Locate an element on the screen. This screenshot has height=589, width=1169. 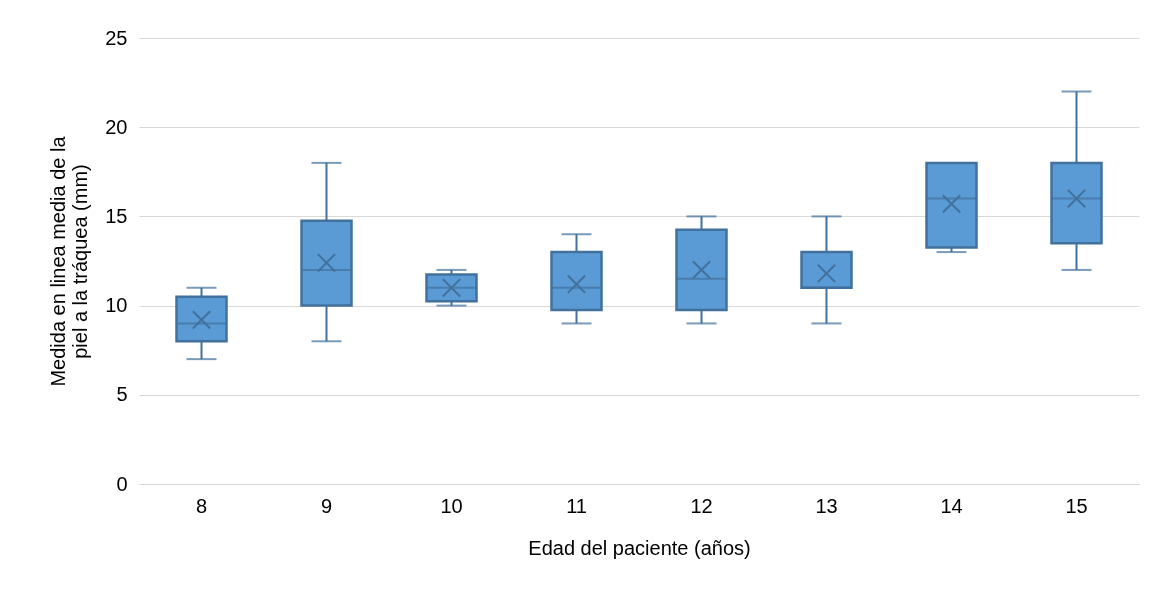
x-tick-label: 8 is located at coordinates (201, 505).